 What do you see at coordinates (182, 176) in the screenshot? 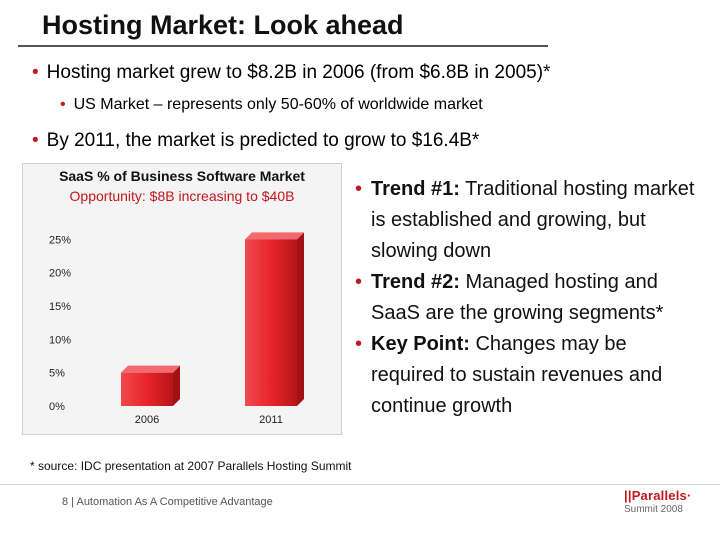
I see `chart-title: SaaS % of Business Software Market` at bounding box center [182, 176].